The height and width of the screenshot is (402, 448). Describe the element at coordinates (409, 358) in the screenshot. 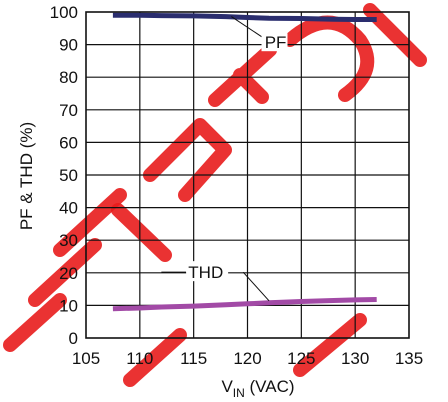

I see `x-tick-label: 135` at that location.